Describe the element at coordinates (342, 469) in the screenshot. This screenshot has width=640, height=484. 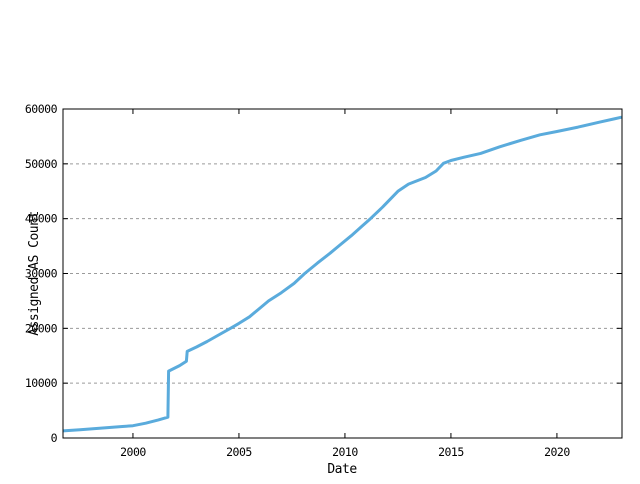
I see `x-axis-title: Date` at that location.